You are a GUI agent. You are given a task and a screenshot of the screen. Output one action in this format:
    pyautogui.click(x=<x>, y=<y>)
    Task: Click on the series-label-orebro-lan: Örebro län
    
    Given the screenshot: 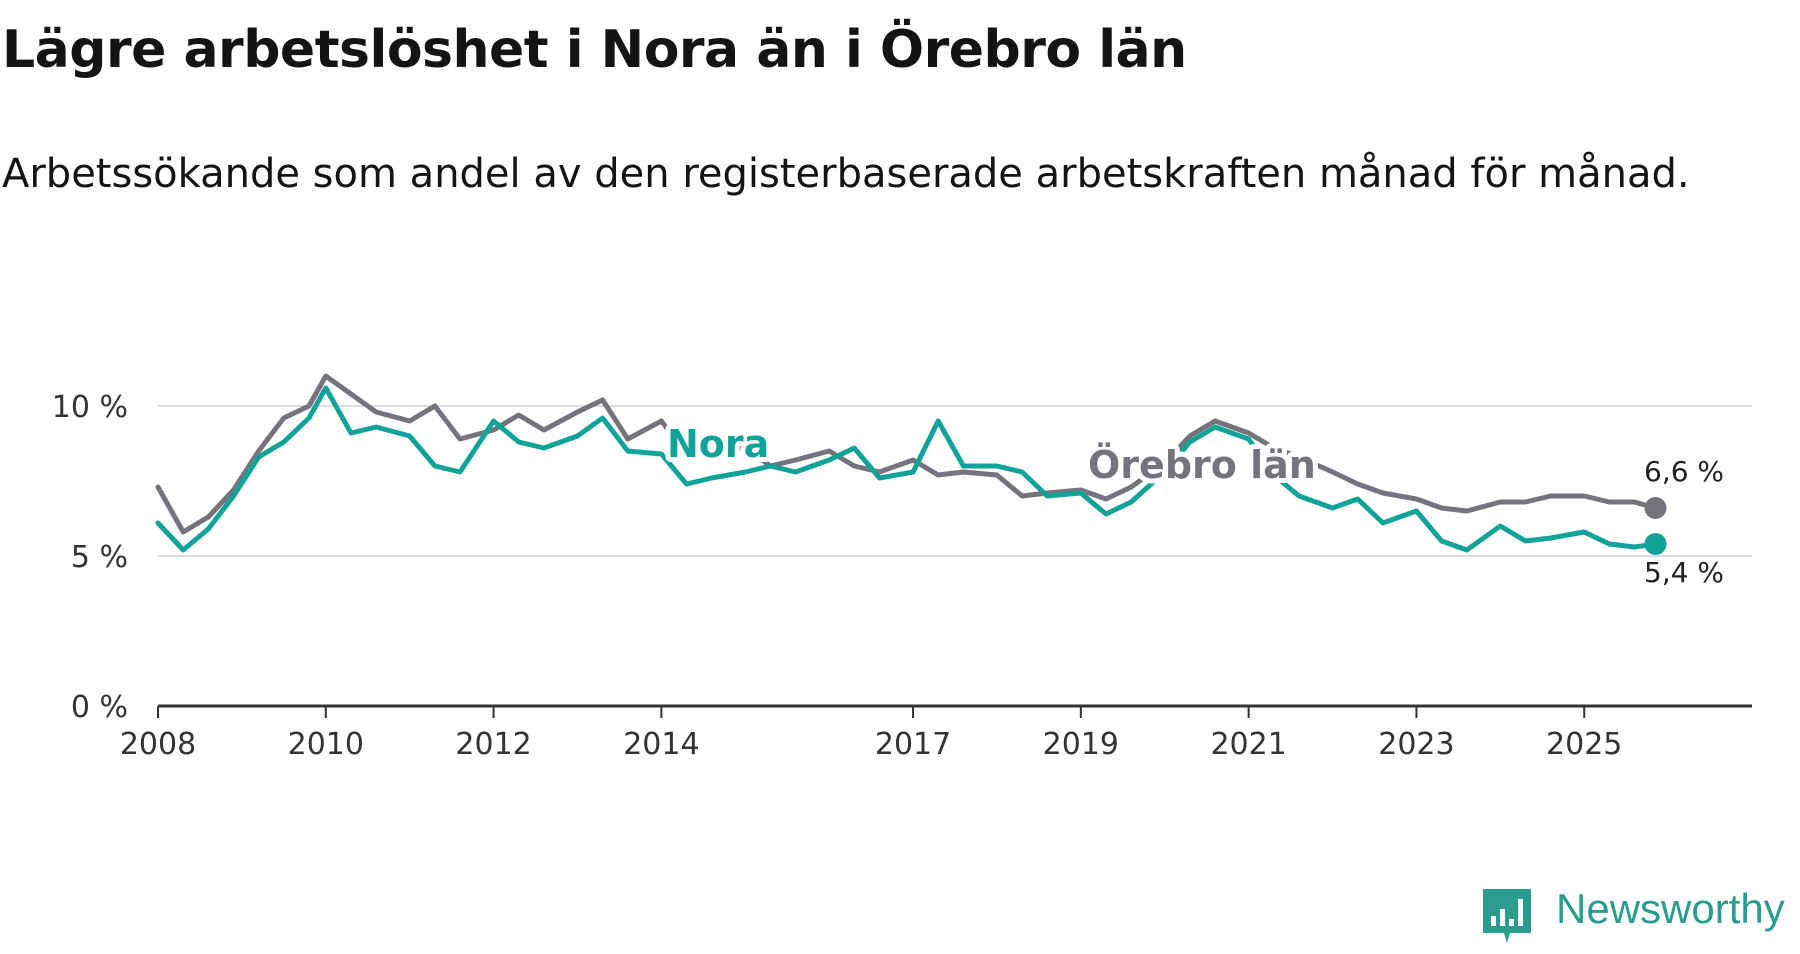 What is the action you would take?
    pyautogui.click(x=1202, y=465)
    